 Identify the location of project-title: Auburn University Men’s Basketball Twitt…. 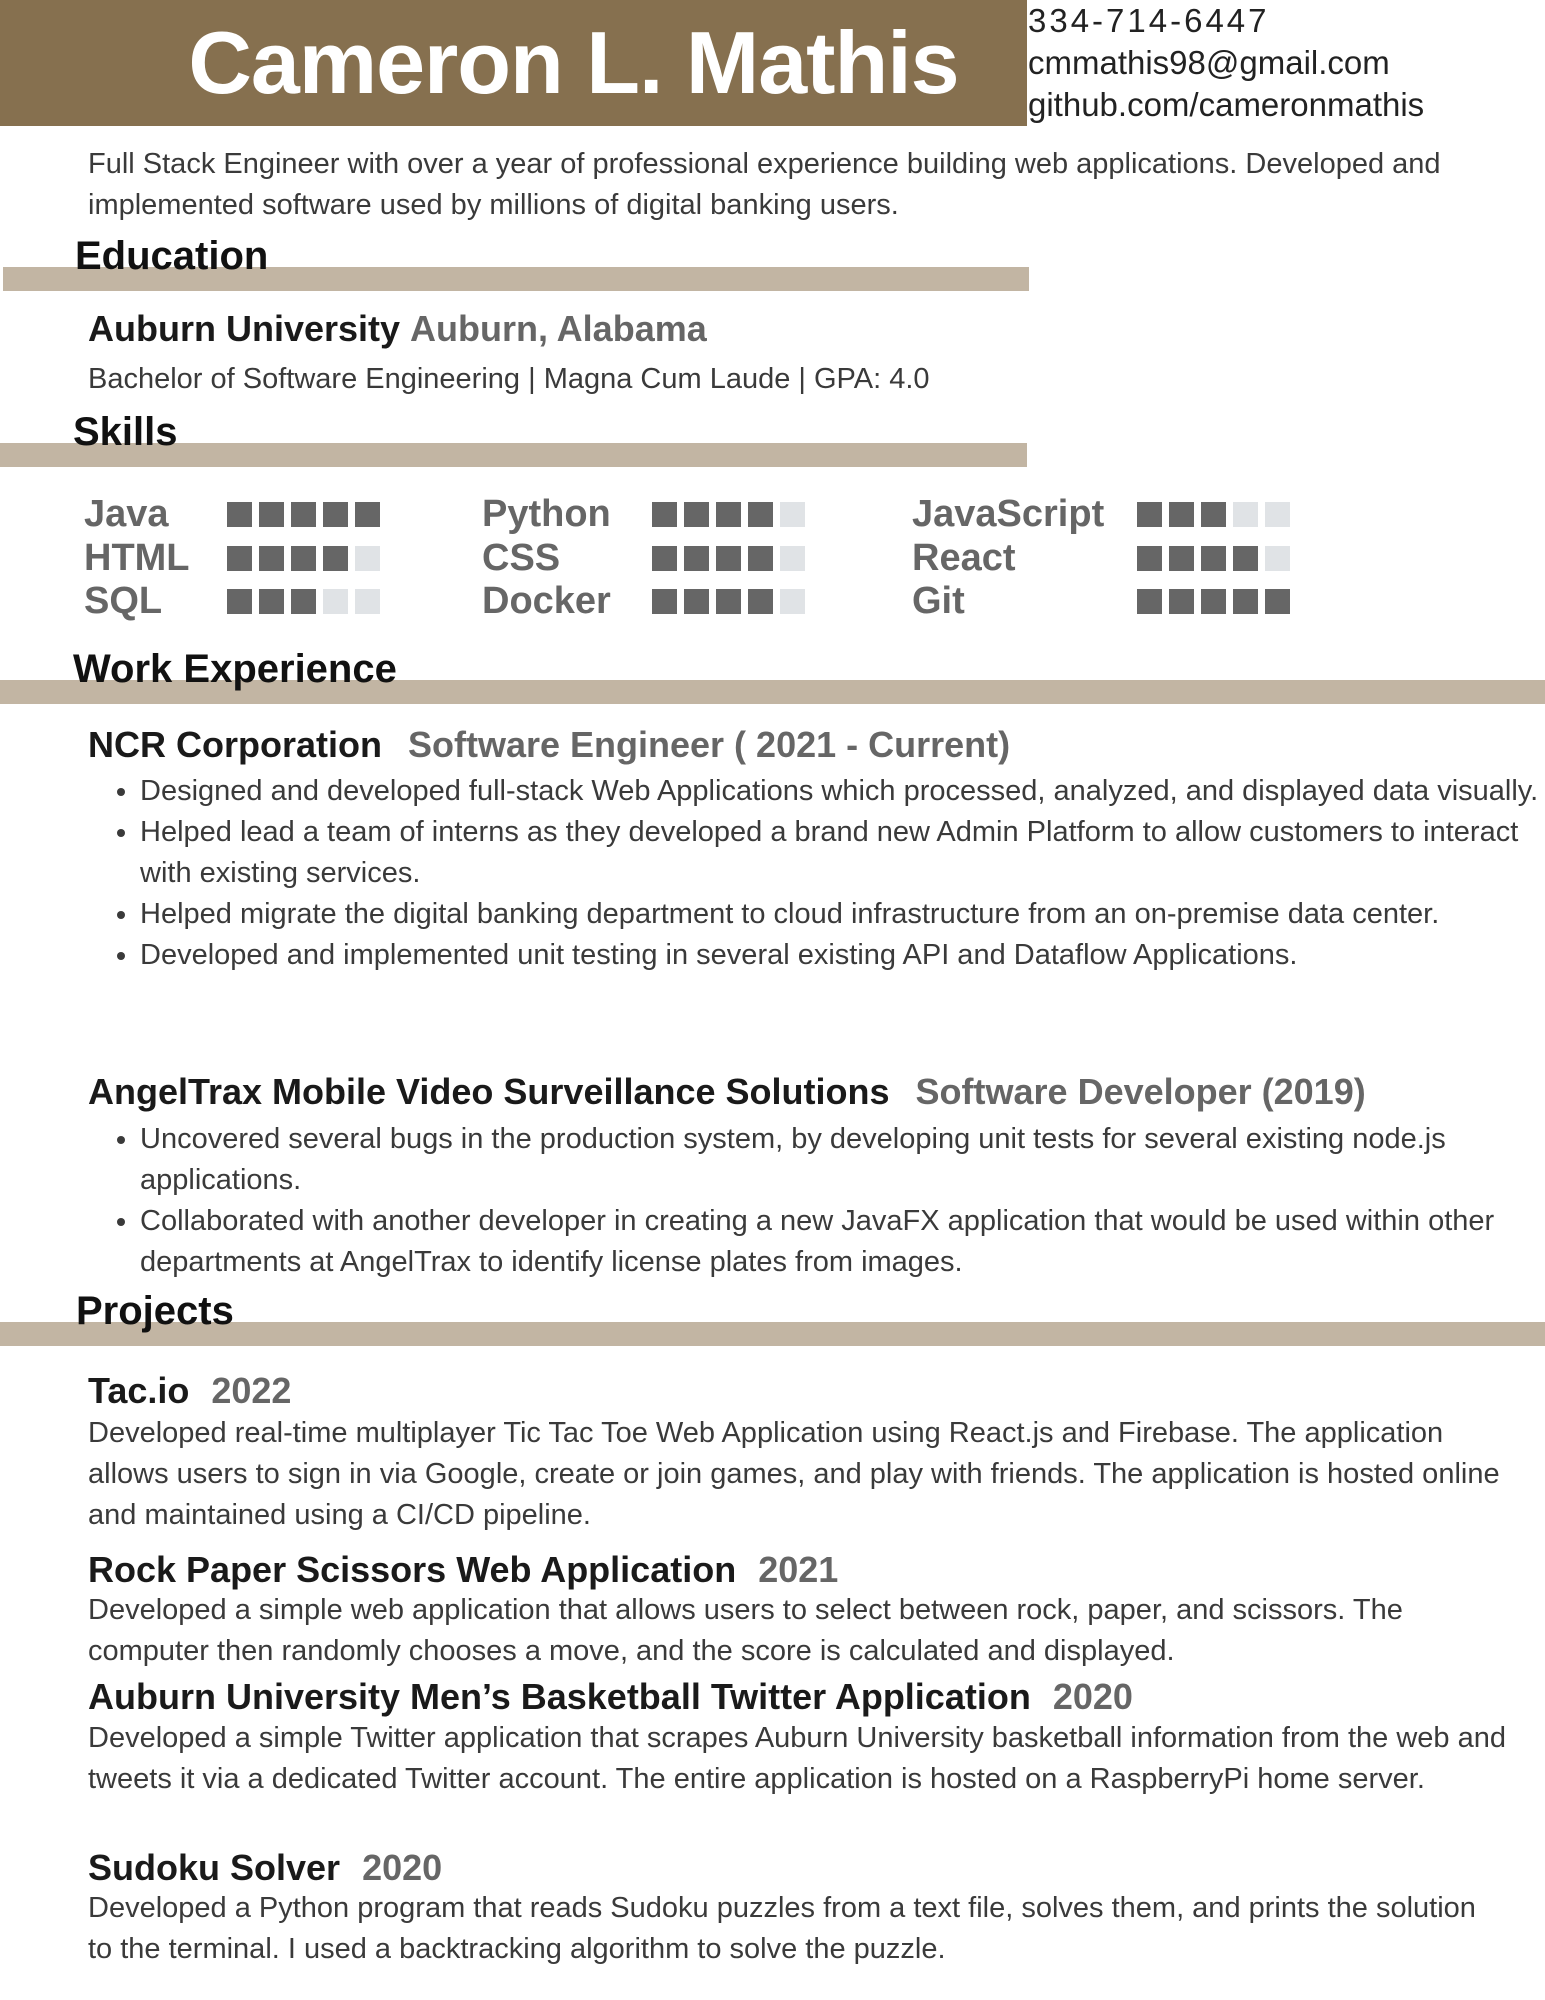
(610, 1697).